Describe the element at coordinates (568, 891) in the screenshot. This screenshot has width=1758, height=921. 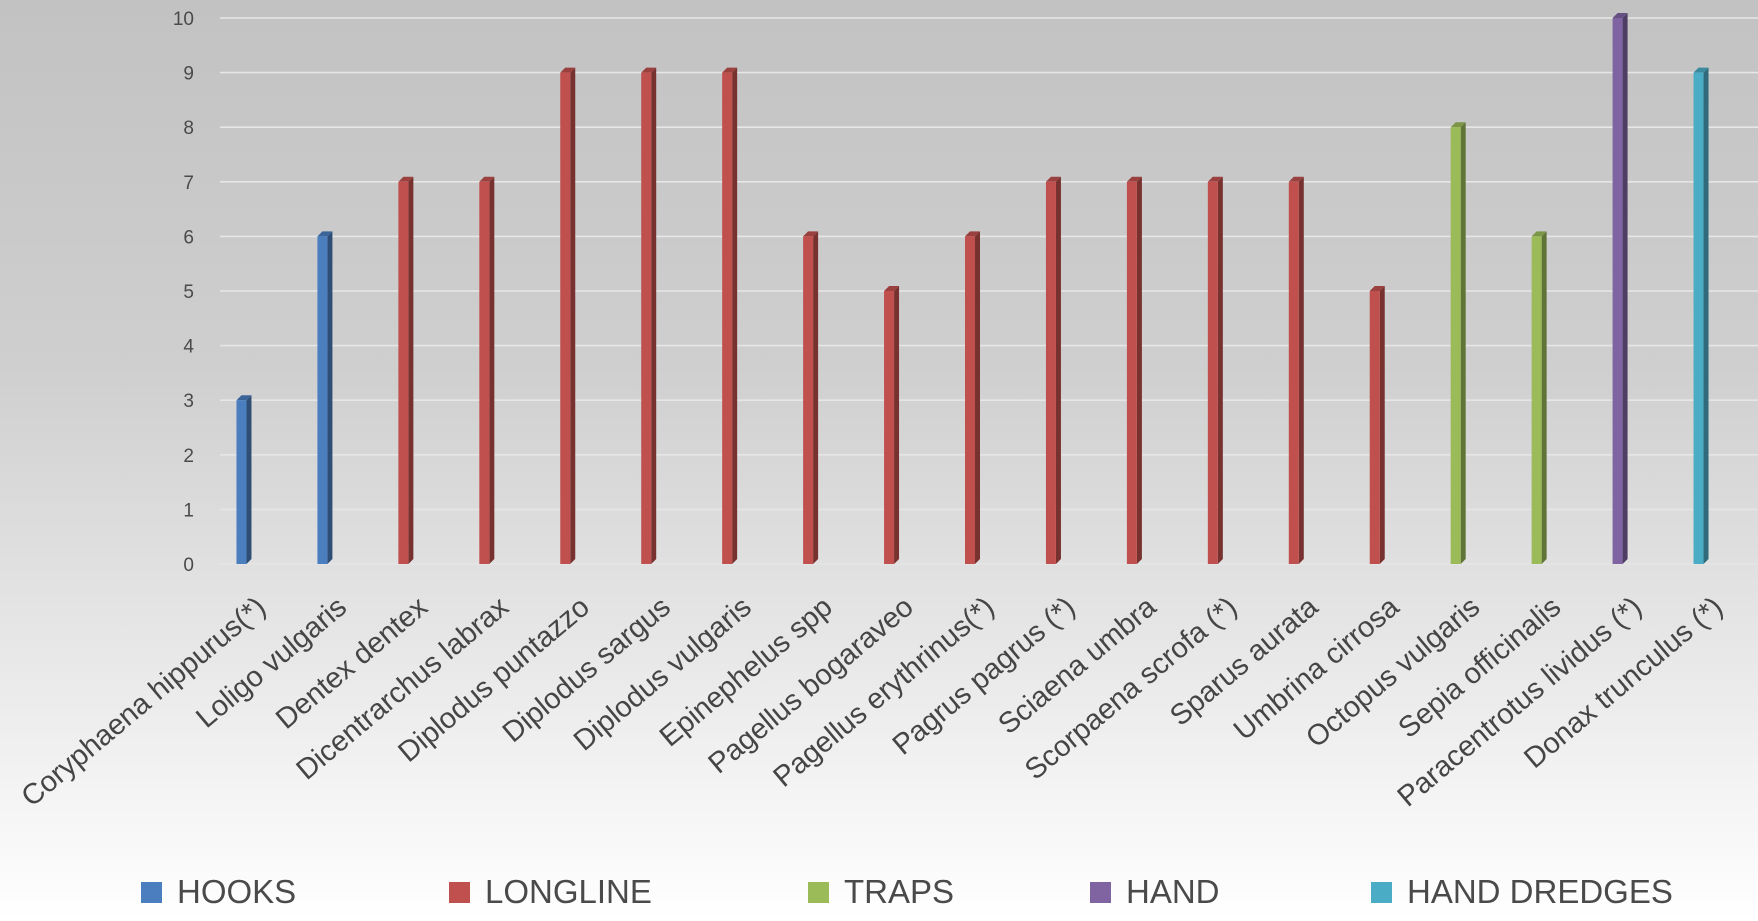
I see `legend-label: LONGLINE` at that location.